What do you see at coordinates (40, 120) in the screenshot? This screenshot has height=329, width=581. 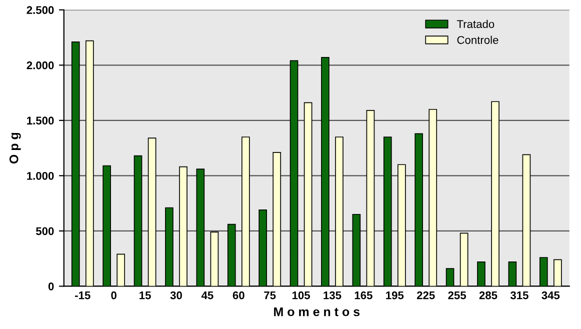 I see `y-tick-label: 1.500` at bounding box center [40, 120].